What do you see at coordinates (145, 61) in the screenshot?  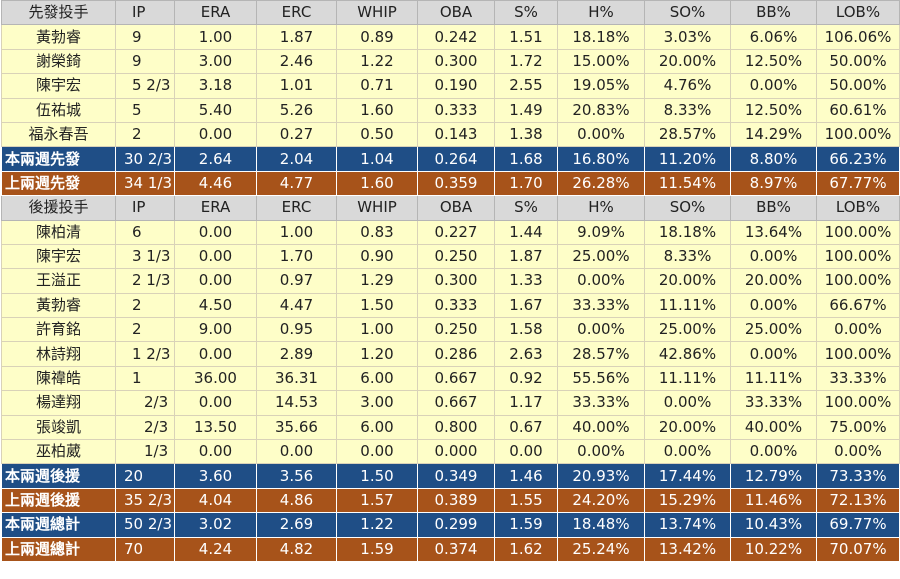 I see `cell-ip: 9` at bounding box center [145, 61].